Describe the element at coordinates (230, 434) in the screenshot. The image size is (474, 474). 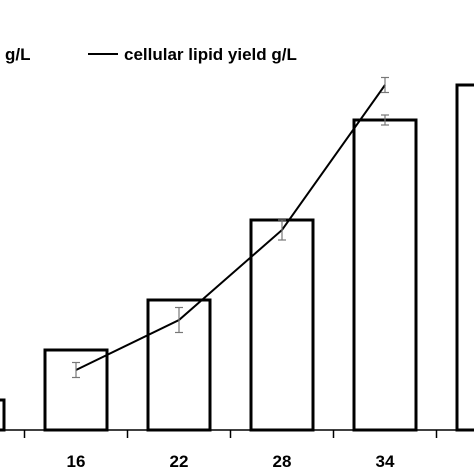
I see `x-ticks` at that location.